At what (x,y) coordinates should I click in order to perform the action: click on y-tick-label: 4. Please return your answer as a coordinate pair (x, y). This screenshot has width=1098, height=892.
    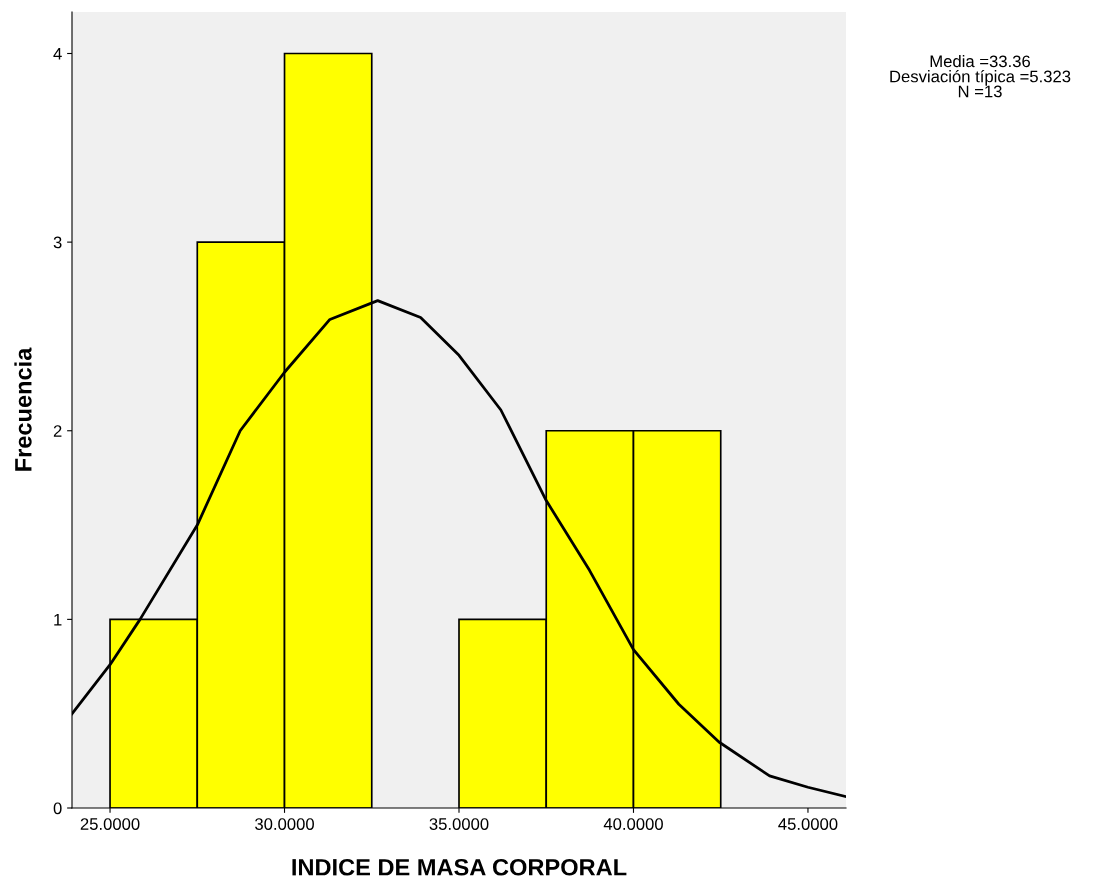
    Looking at the image, I should click on (57, 54).